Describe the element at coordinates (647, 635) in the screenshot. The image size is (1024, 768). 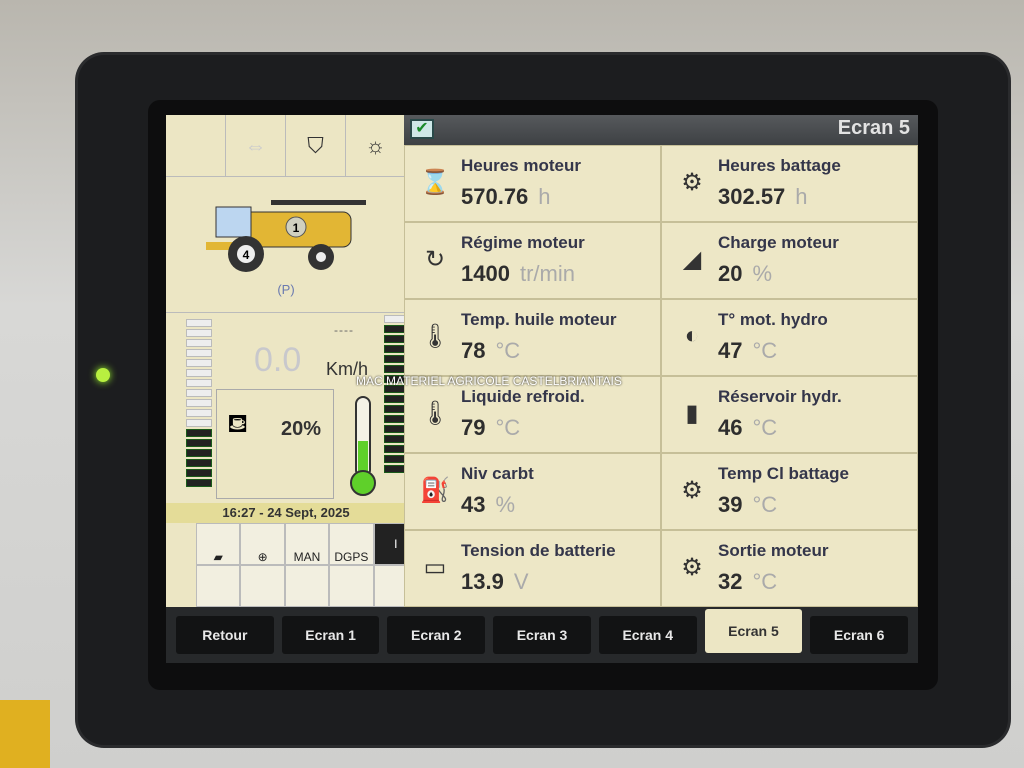
I see `tab-ecran-4: Ecran 4` at that location.